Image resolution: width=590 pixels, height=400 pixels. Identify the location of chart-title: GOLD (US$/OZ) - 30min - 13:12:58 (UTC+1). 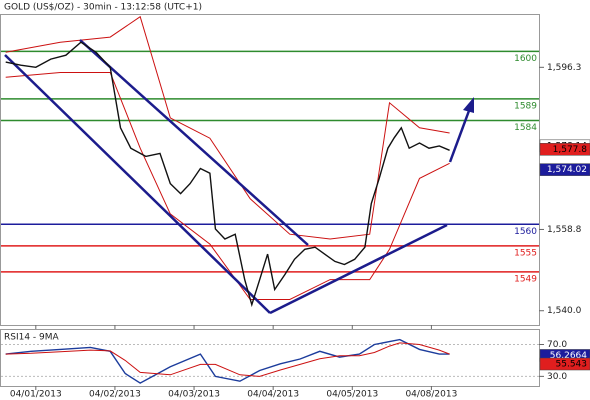
(103, 8).